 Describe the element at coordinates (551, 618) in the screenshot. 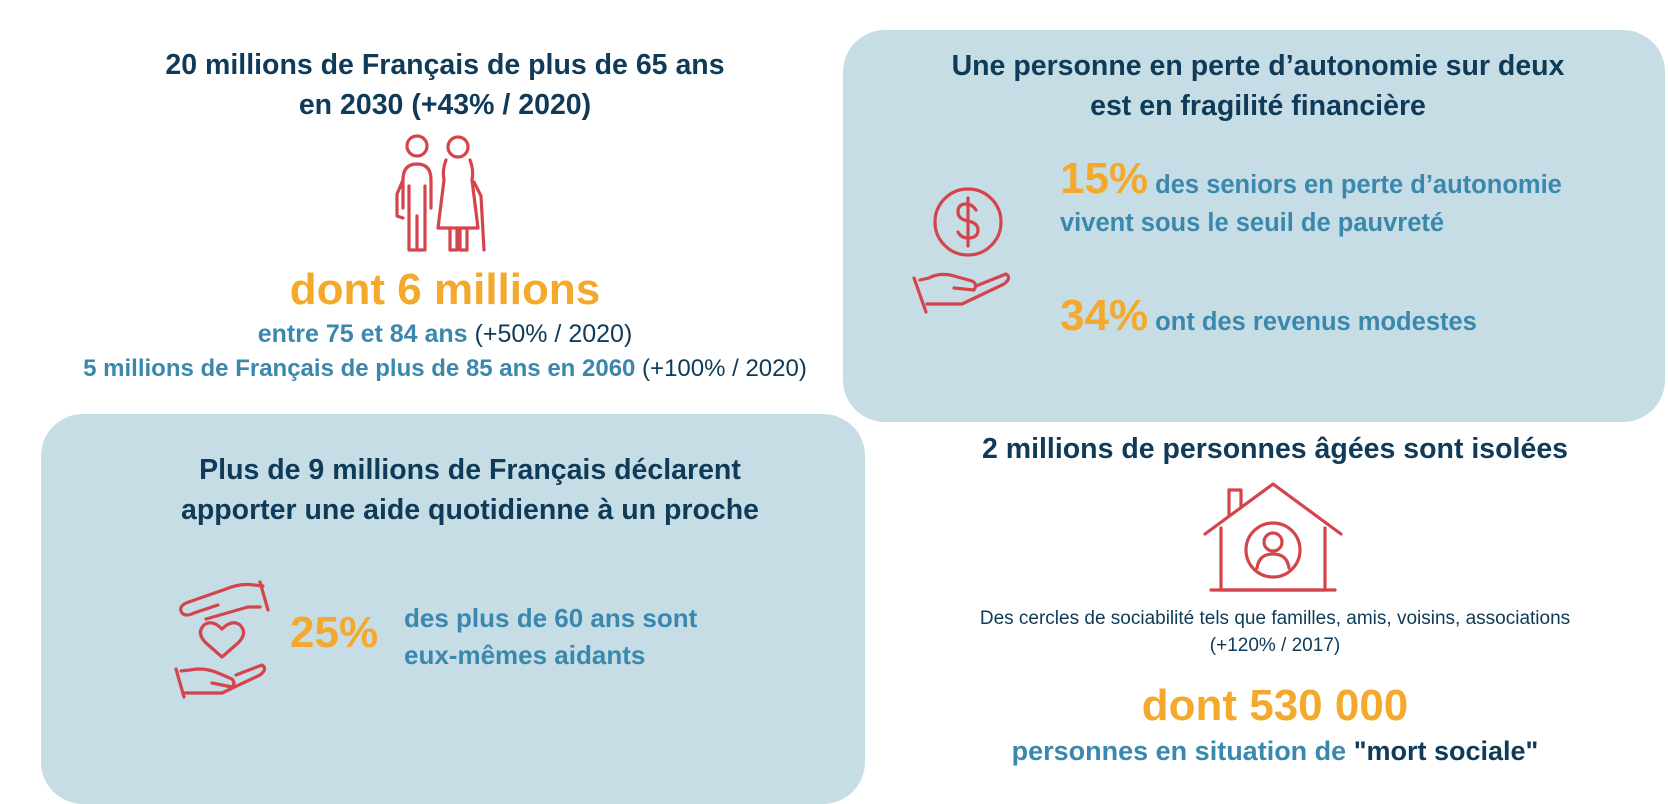

I see `caregivers-stat-text-a: des plus de 60 ans sont` at that location.